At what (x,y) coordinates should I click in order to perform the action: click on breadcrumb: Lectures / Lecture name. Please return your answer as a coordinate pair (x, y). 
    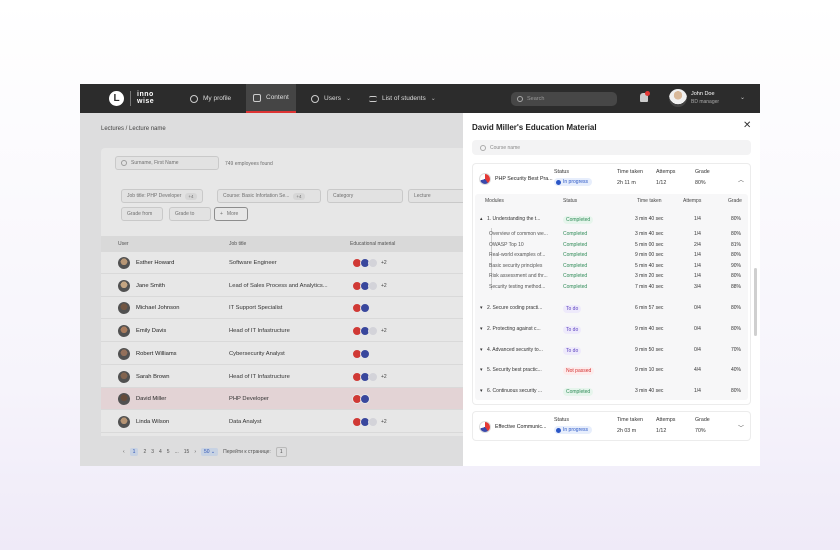
    Looking at the image, I should click on (133, 129).